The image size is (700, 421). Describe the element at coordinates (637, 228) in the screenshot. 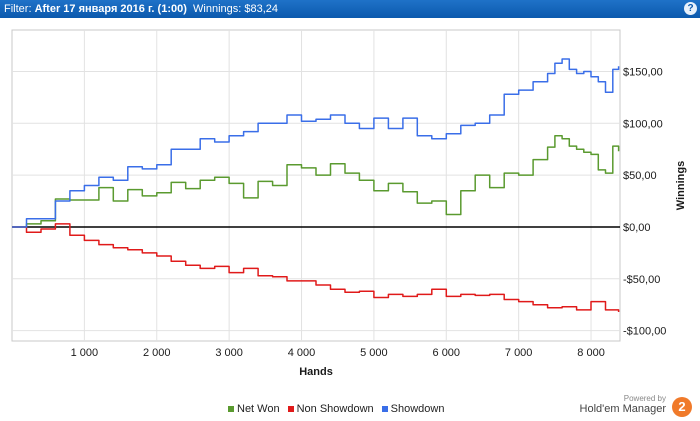

I see `y-tick-label: $0,00` at that location.